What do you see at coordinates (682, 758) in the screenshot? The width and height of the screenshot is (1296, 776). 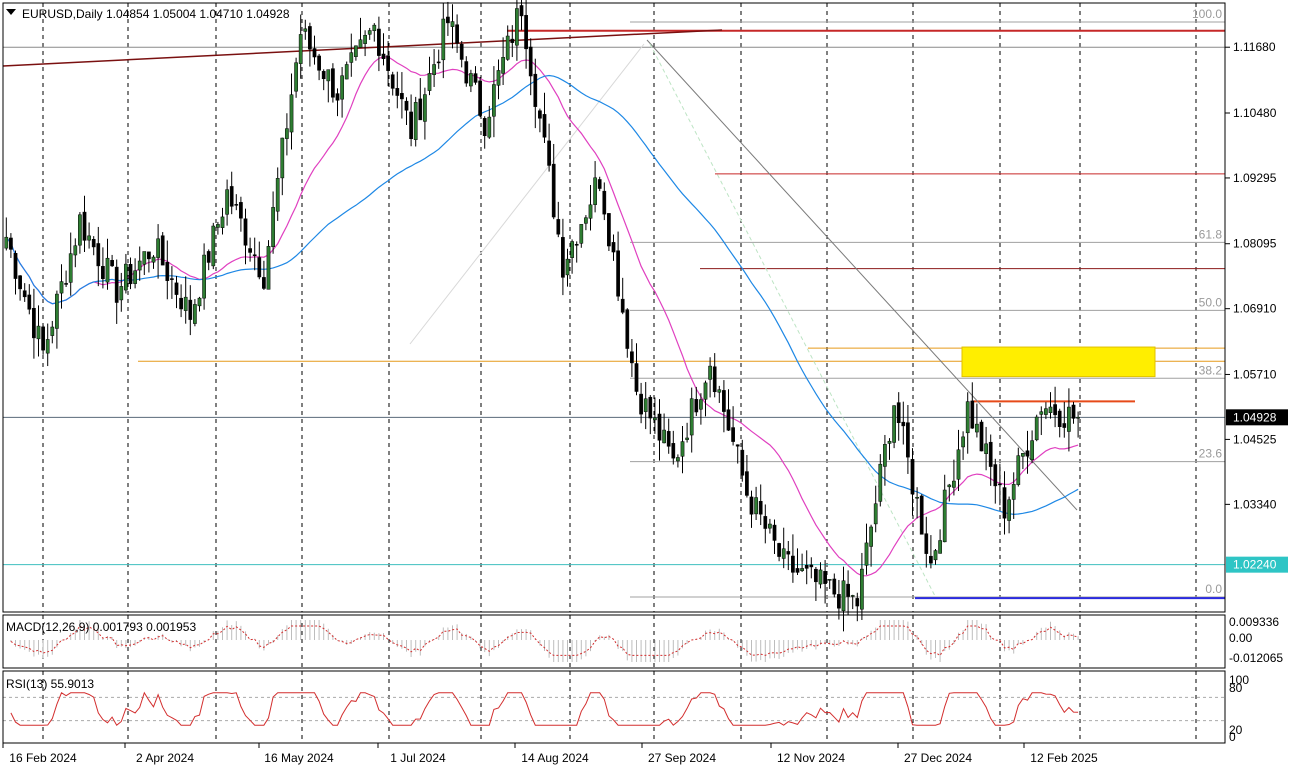 I see `x-tick-label: 27 Sep 2024` at bounding box center [682, 758].